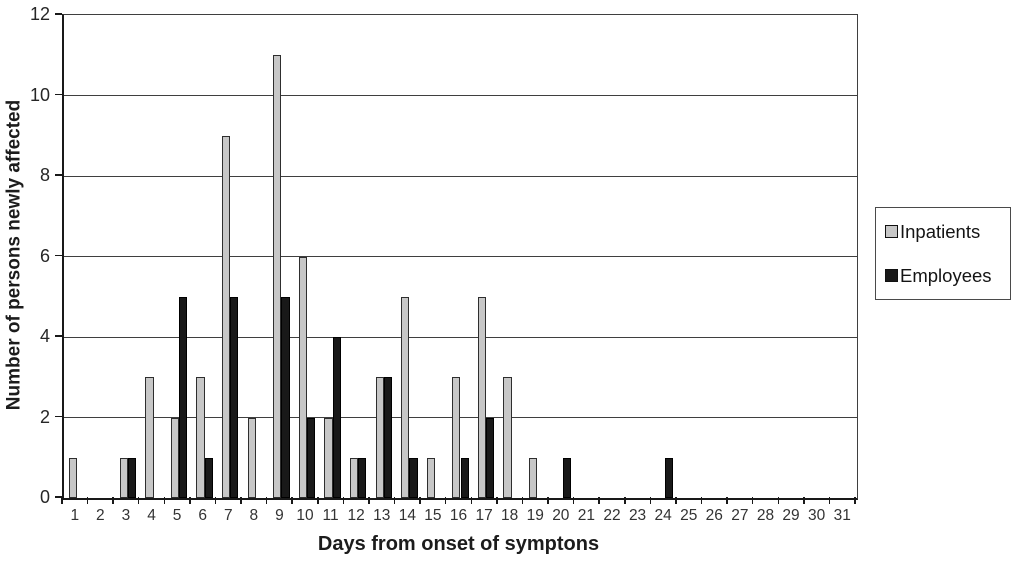 The height and width of the screenshot is (564, 1024). What do you see at coordinates (891, 275) in the screenshot?
I see `employees-swatch-icon` at bounding box center [891, 275].